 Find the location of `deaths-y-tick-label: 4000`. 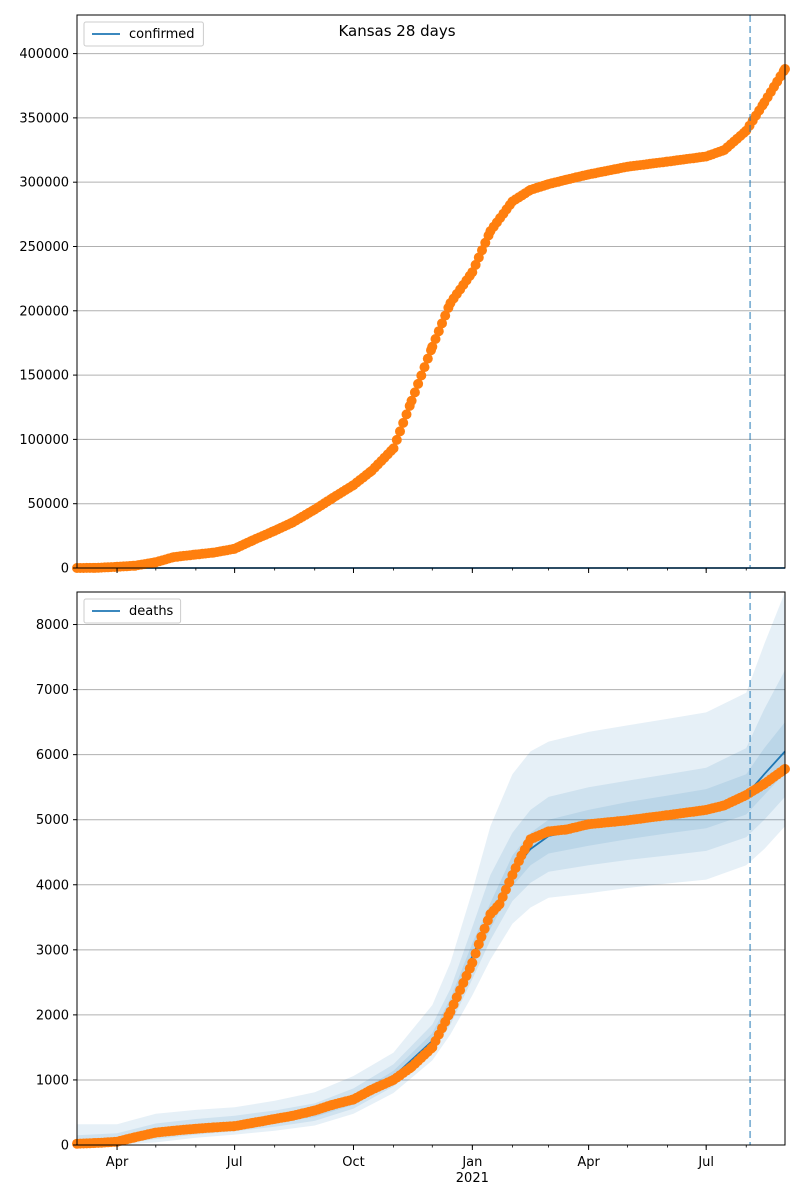

deaths-y-tick-label: 4000 is located at coordinates (52, 885).